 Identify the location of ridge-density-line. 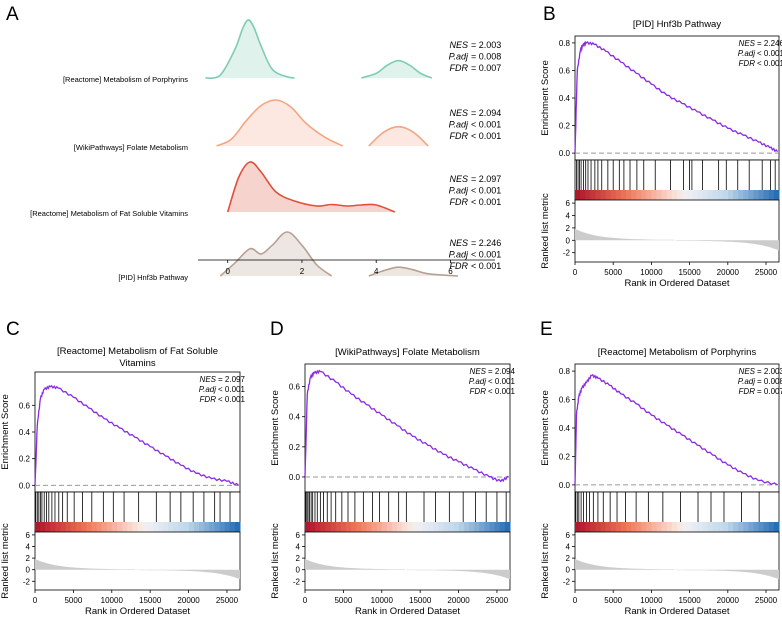
(311, 187).